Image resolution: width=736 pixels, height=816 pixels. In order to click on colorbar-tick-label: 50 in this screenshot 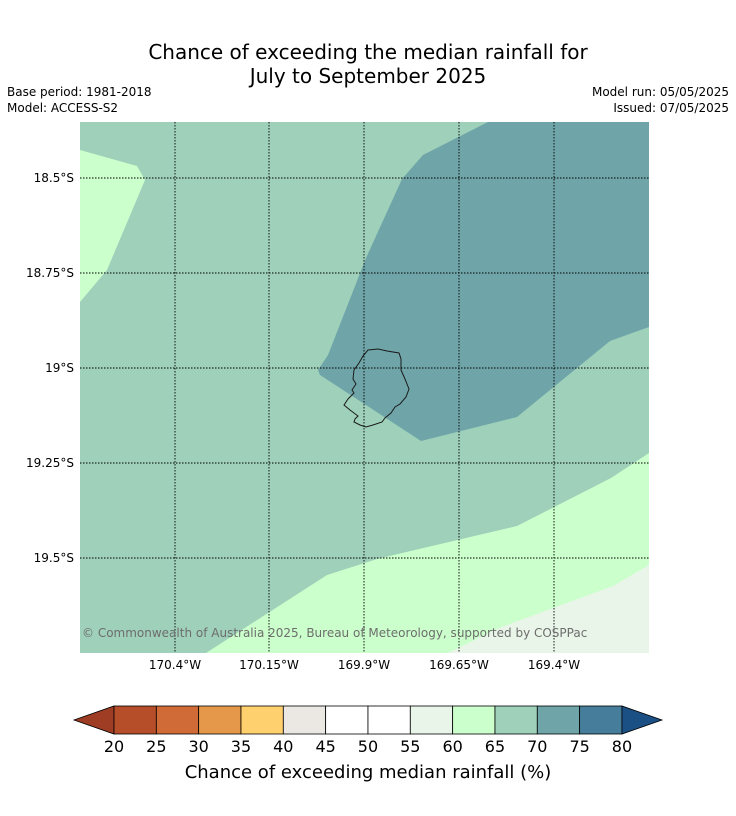, I will do `click(368, 746)`.